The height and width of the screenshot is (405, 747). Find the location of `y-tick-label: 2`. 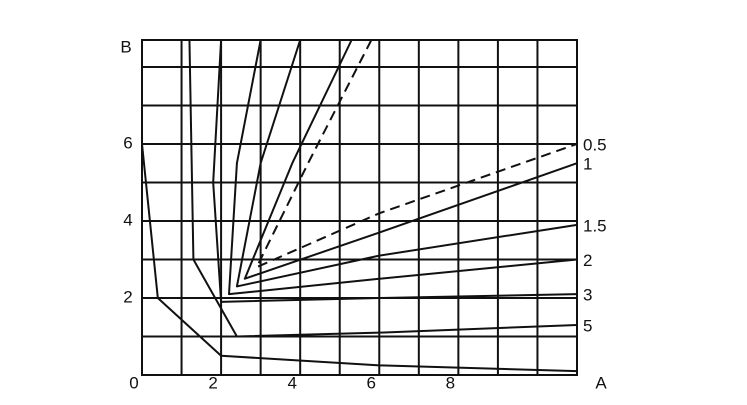

y-tick-label: 2 is located at coordinates (127, 296).